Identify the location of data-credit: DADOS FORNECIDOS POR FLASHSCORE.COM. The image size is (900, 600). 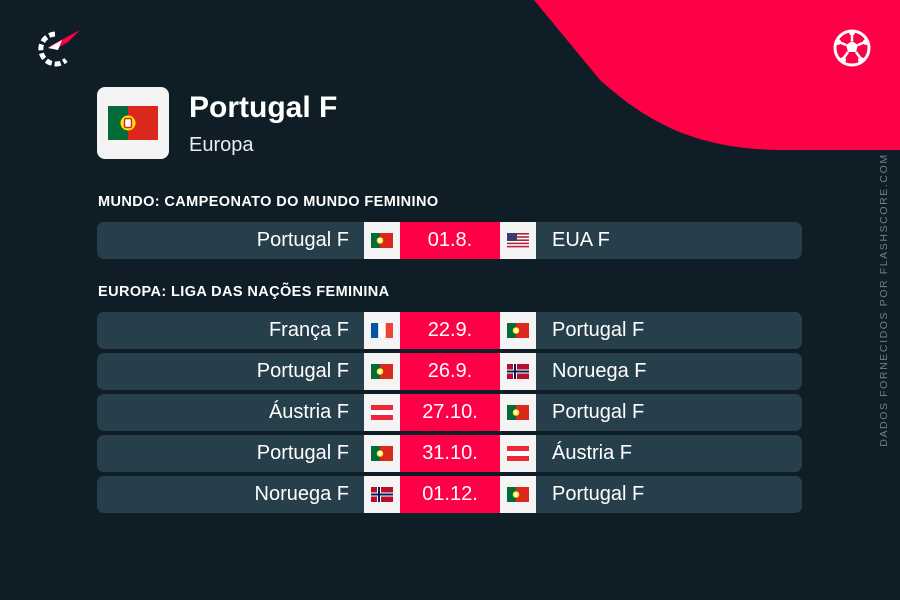
(884, 300).